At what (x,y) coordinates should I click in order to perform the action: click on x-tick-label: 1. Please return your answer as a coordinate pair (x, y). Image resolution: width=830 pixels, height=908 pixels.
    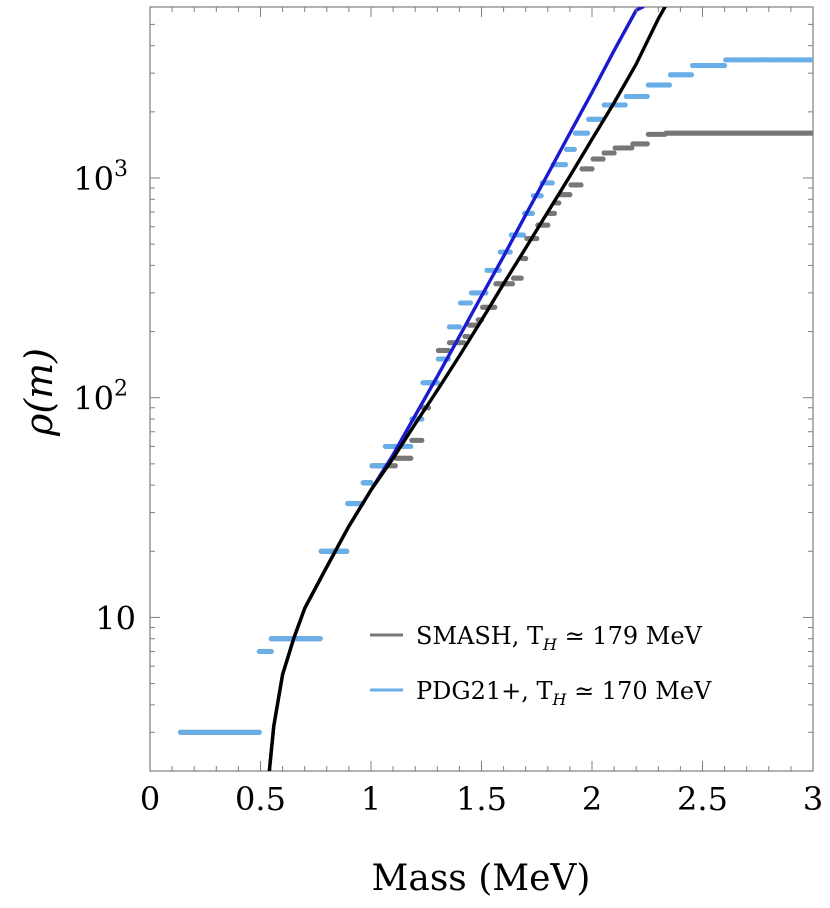
    Looking at the image, I should click on (371, 799).